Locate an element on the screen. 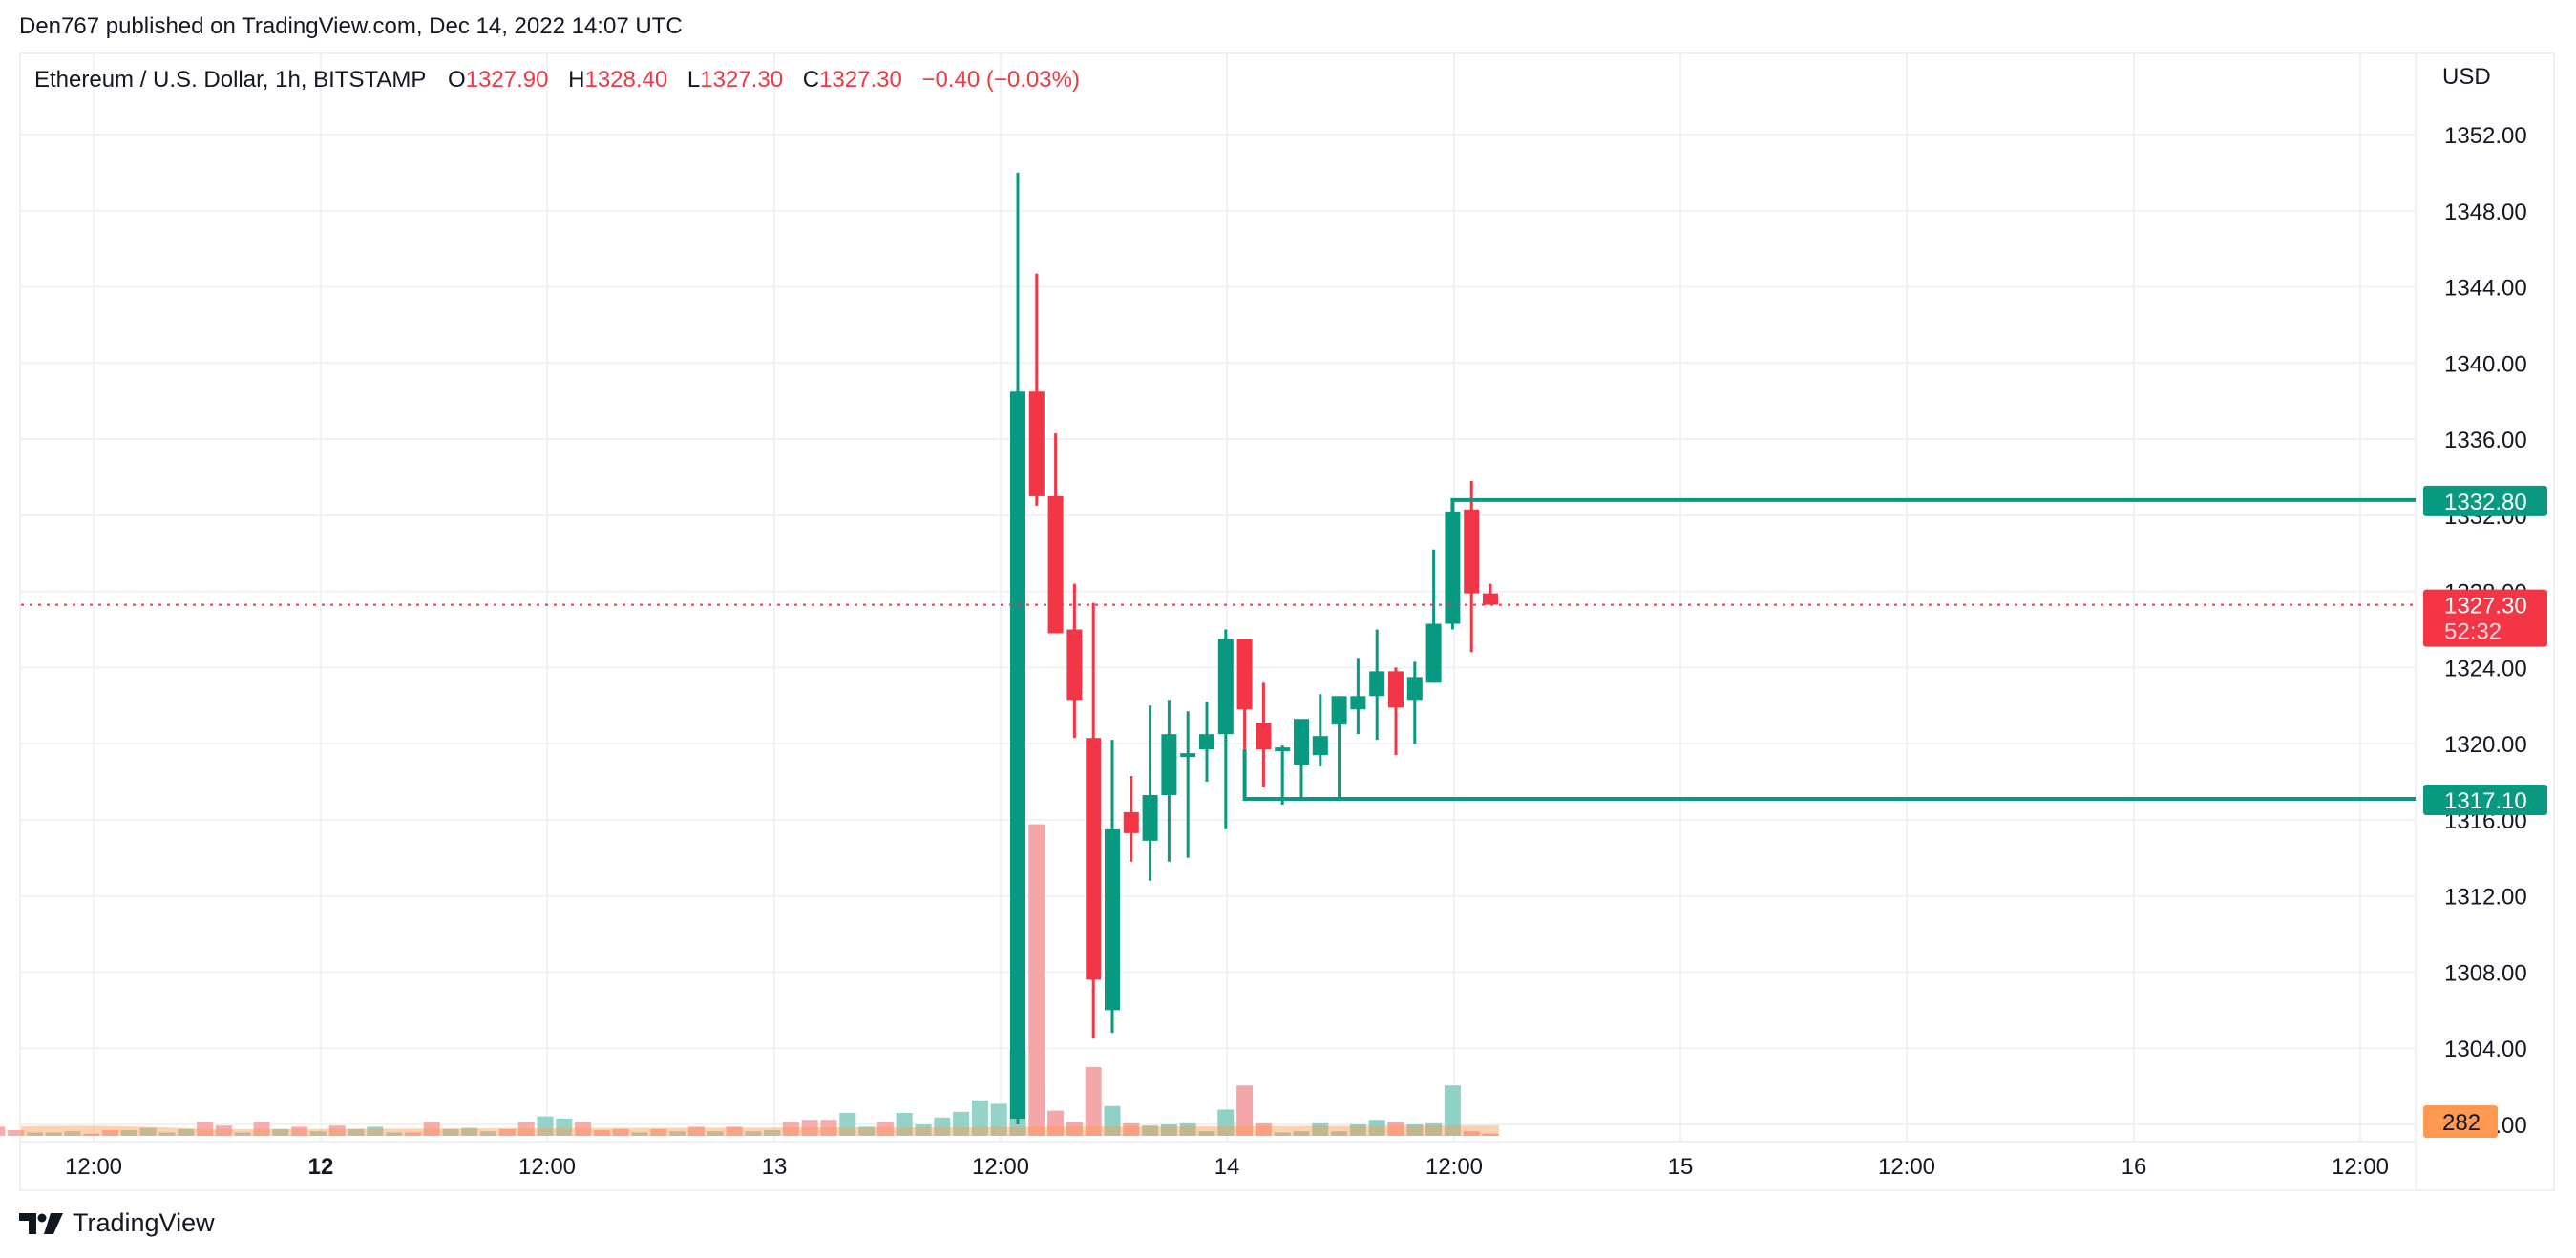  close-label: C is located at coordinates (811, 80).